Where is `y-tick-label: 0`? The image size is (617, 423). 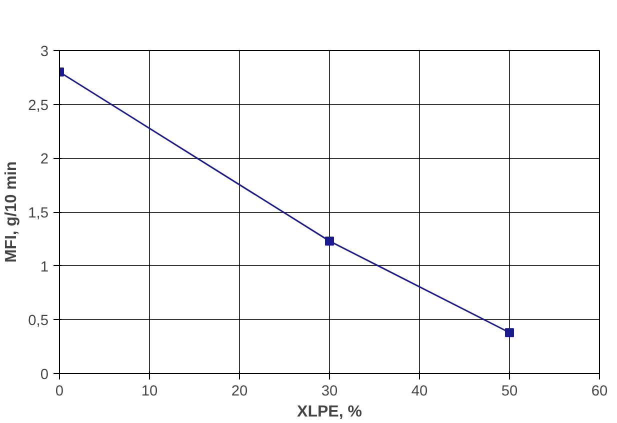
y-tick-label: 0 is located at coordinates (44, 375).